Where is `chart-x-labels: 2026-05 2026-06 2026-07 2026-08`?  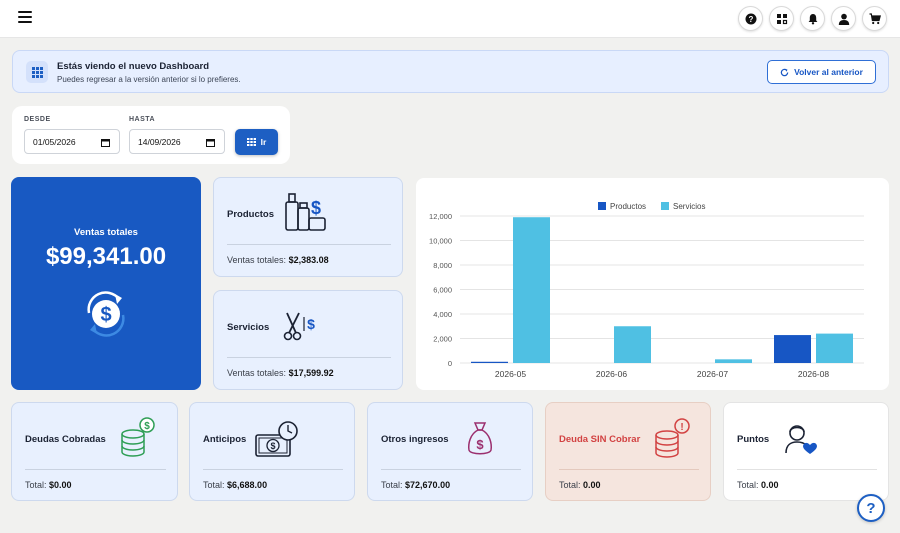
chart-x-labels: 2026-05 2026-06 2026-07 2026-08 is located at coordinates (662, 374).